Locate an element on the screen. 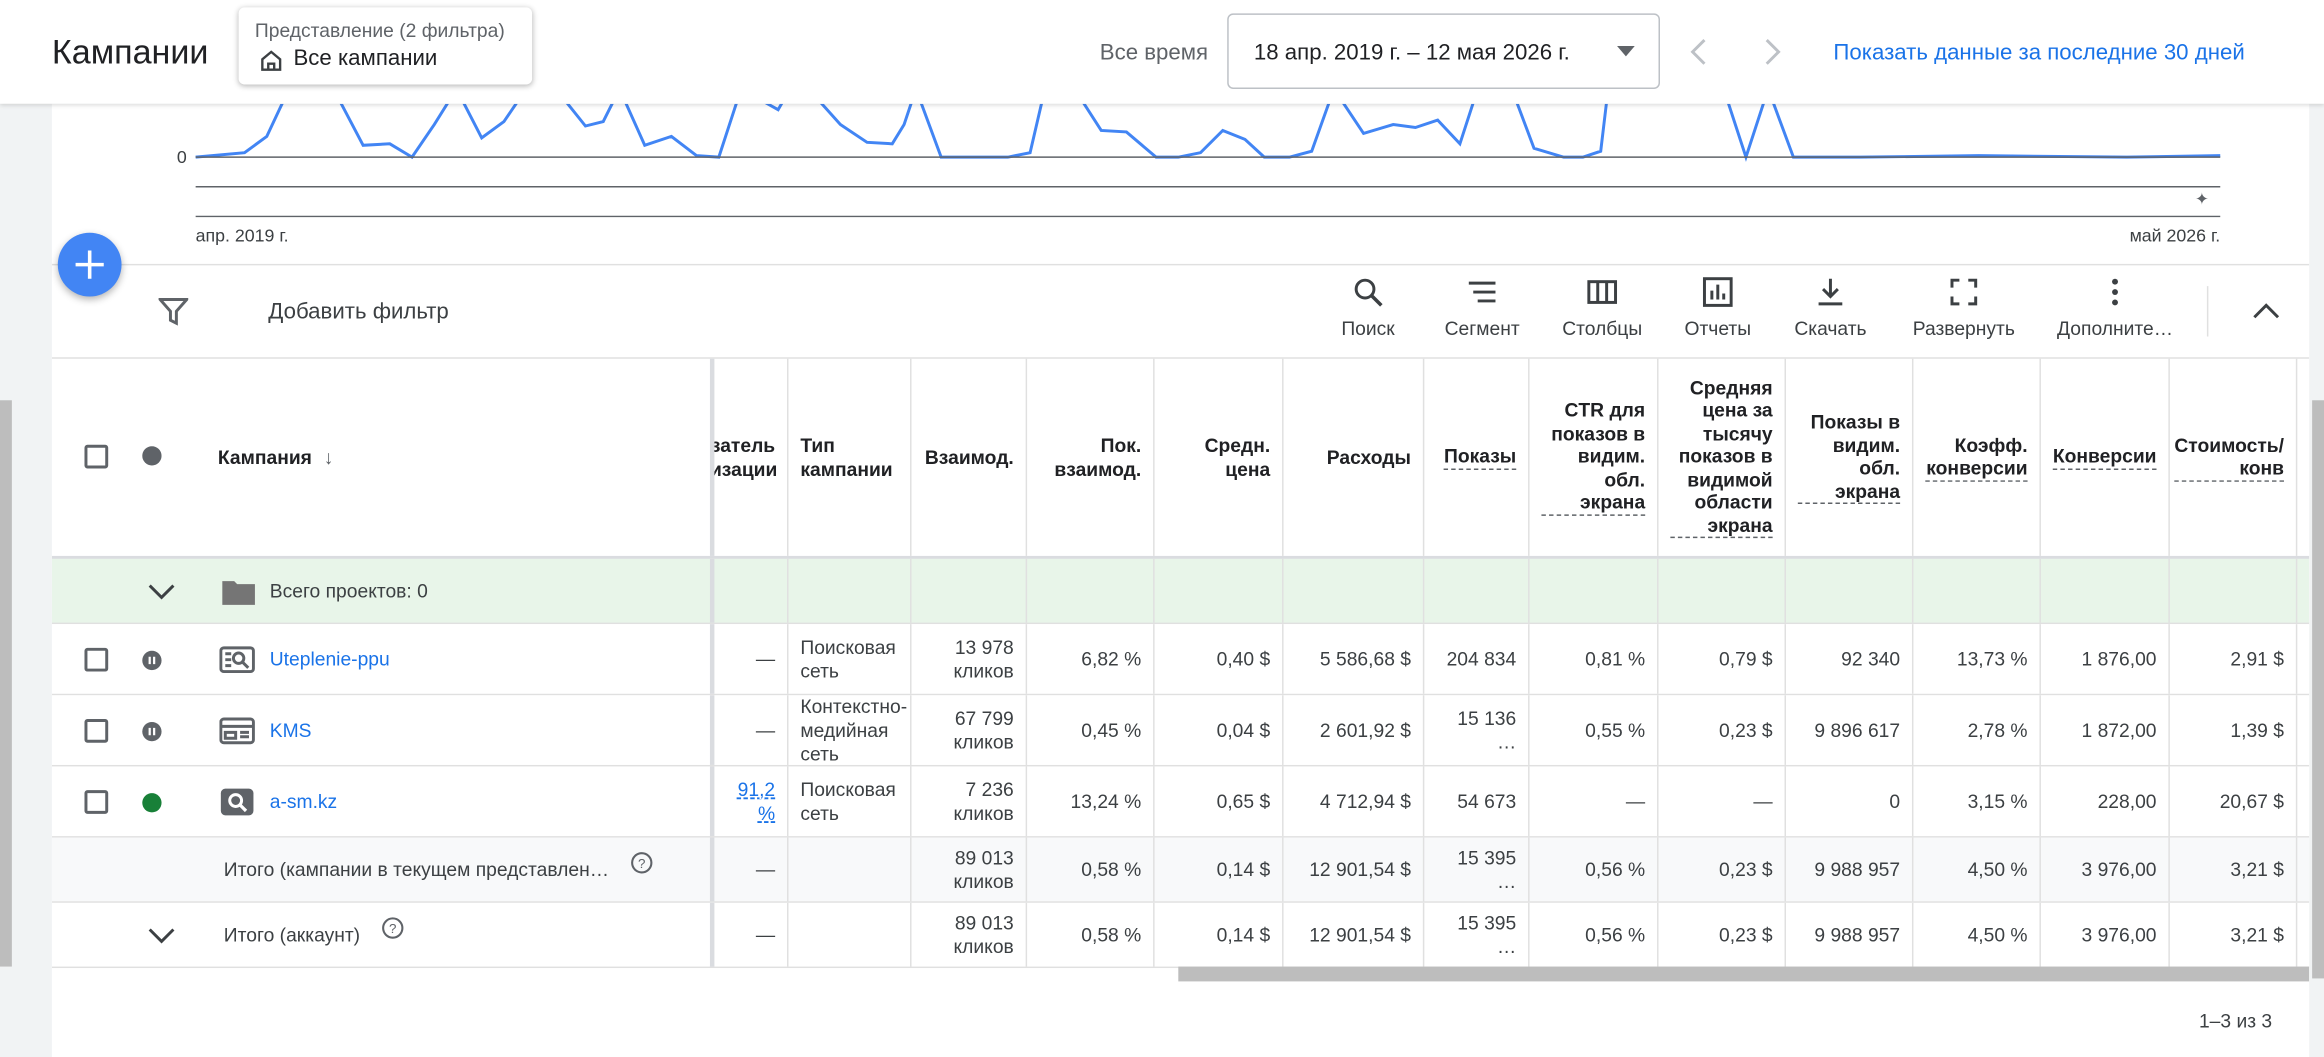 The width and height of the screenshot is (2324, 1057). status-icon is located at coordinates (152, 731).